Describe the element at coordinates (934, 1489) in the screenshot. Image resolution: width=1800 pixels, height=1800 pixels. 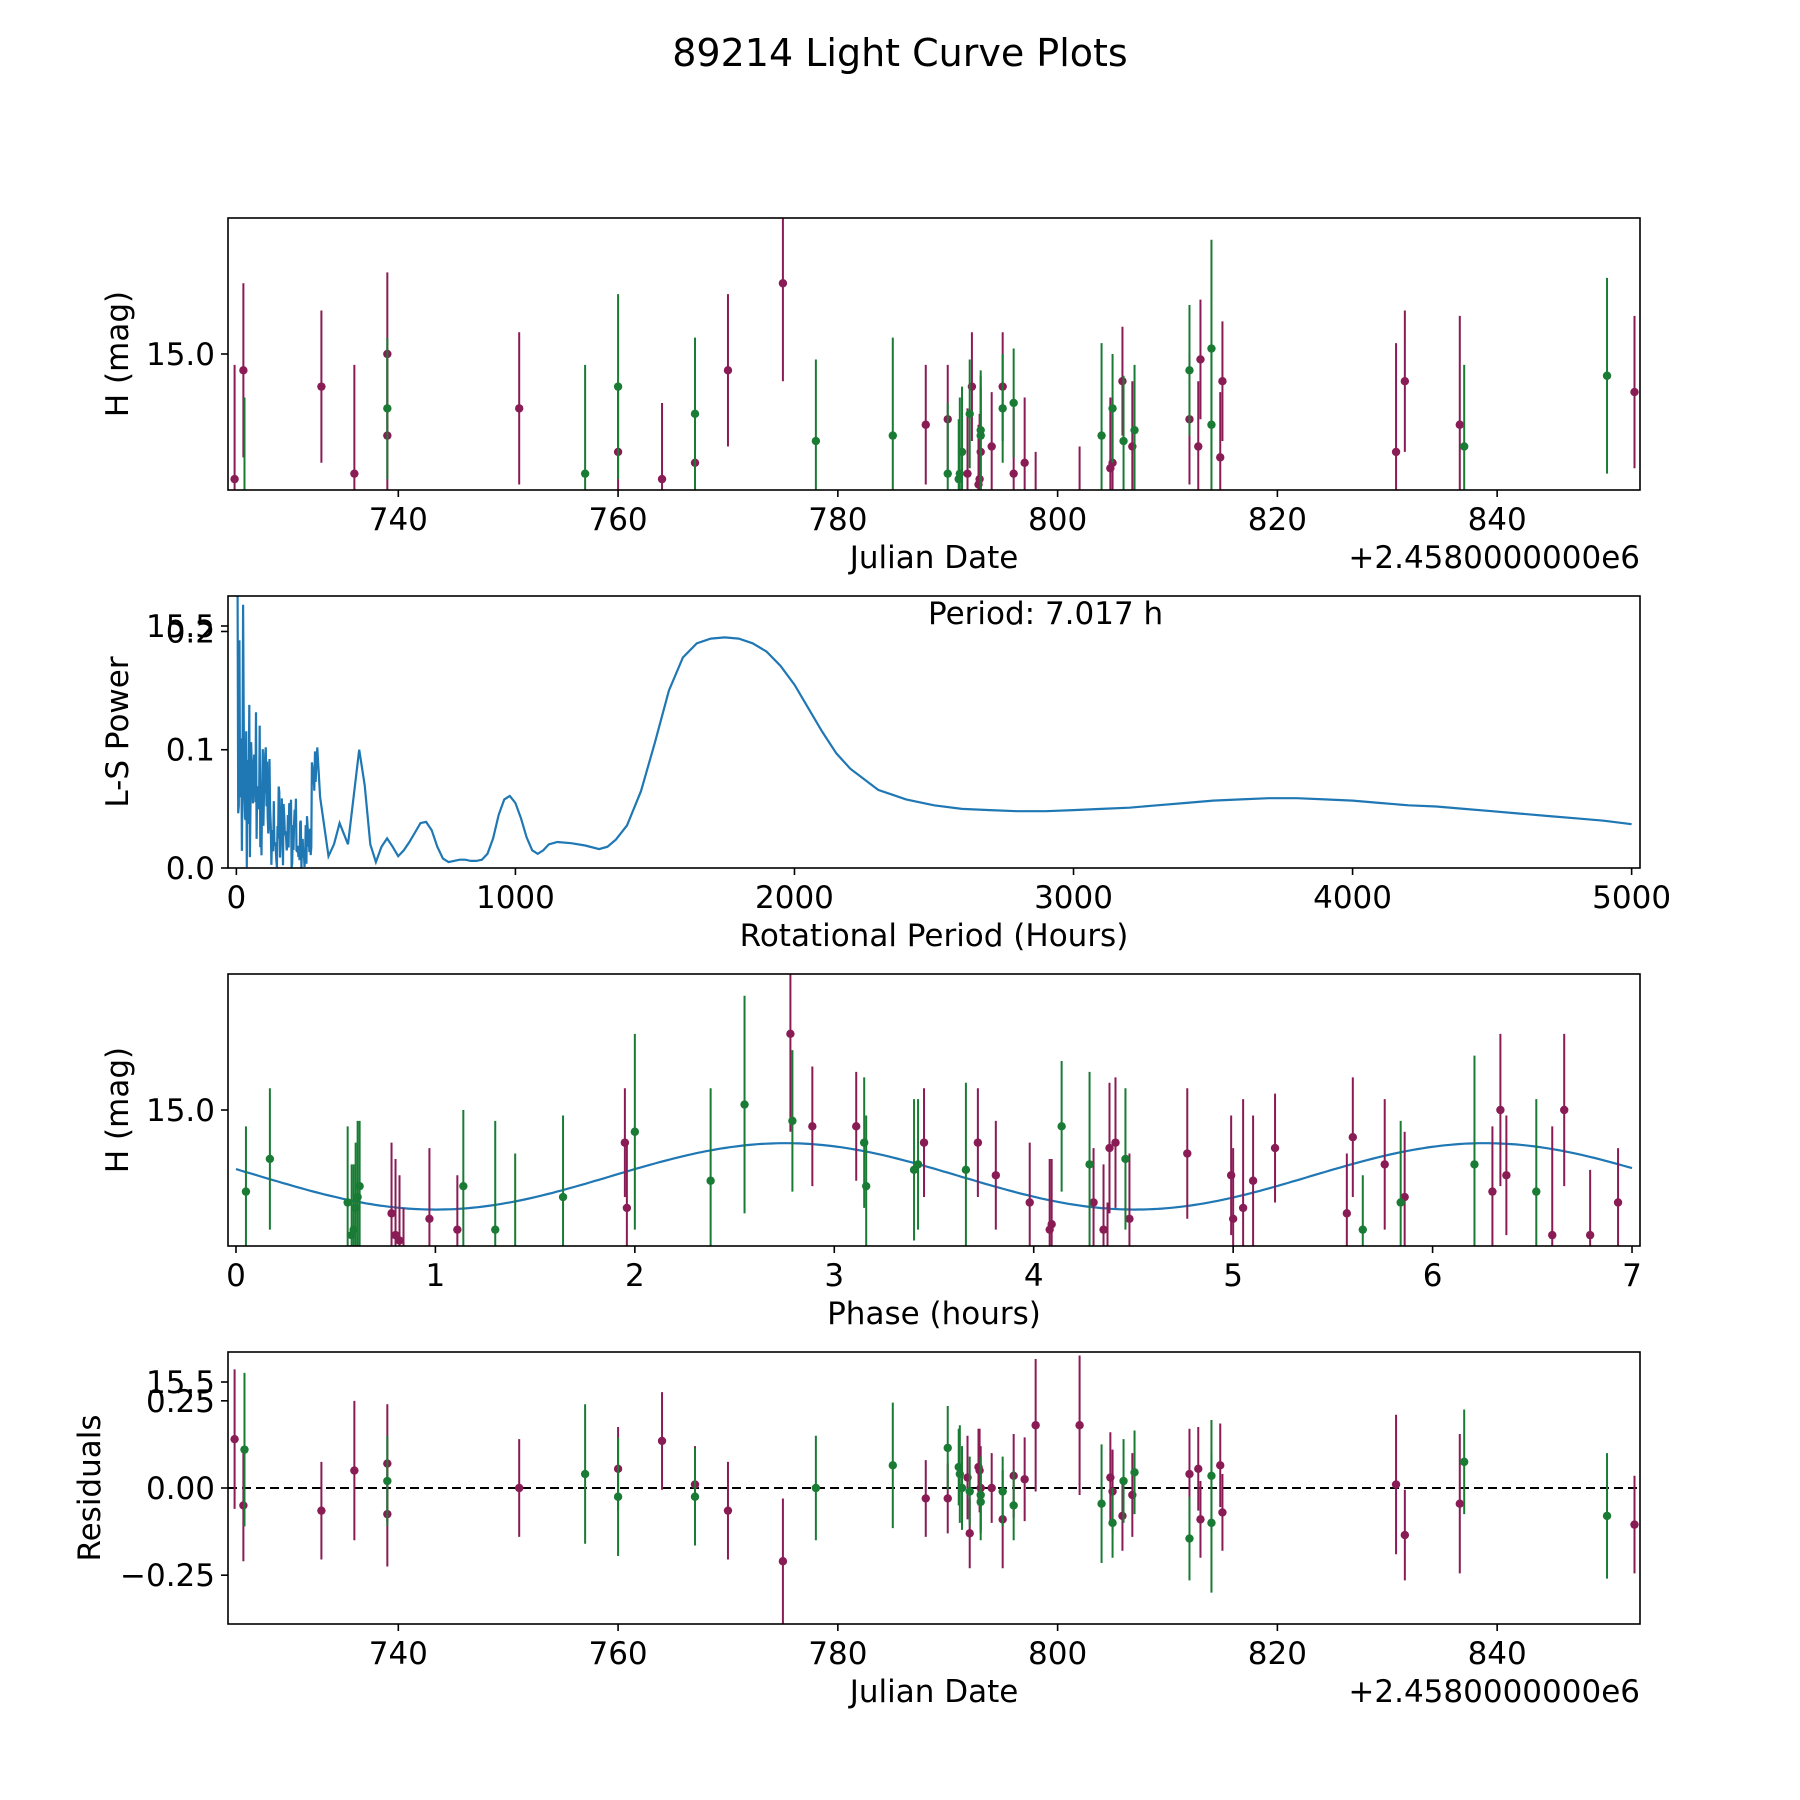
I see `resid-plot-area` at that location.